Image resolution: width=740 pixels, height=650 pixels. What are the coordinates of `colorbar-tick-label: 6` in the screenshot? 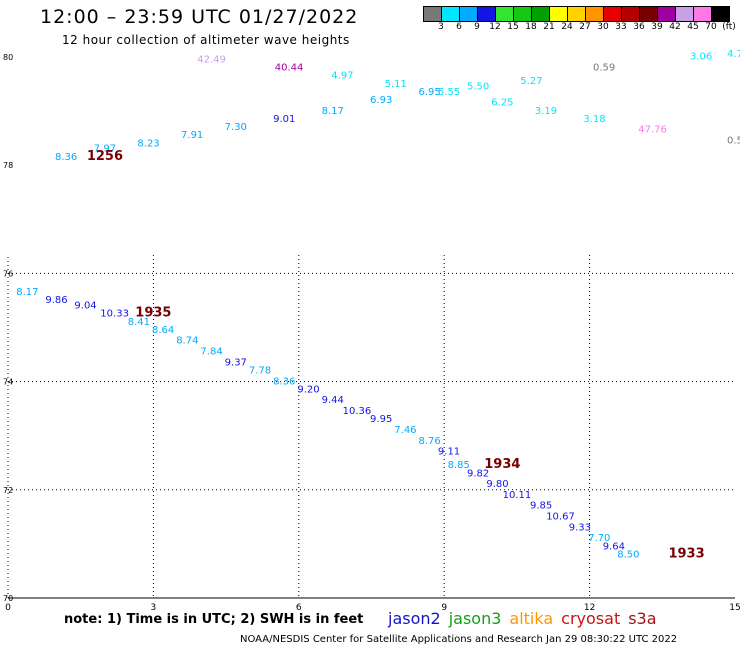 It's located at (459, 27).